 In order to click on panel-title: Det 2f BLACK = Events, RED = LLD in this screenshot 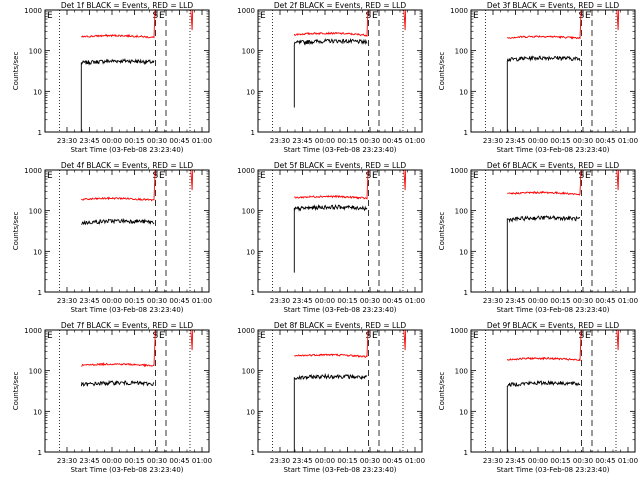, I will do `click(340, 5)`.